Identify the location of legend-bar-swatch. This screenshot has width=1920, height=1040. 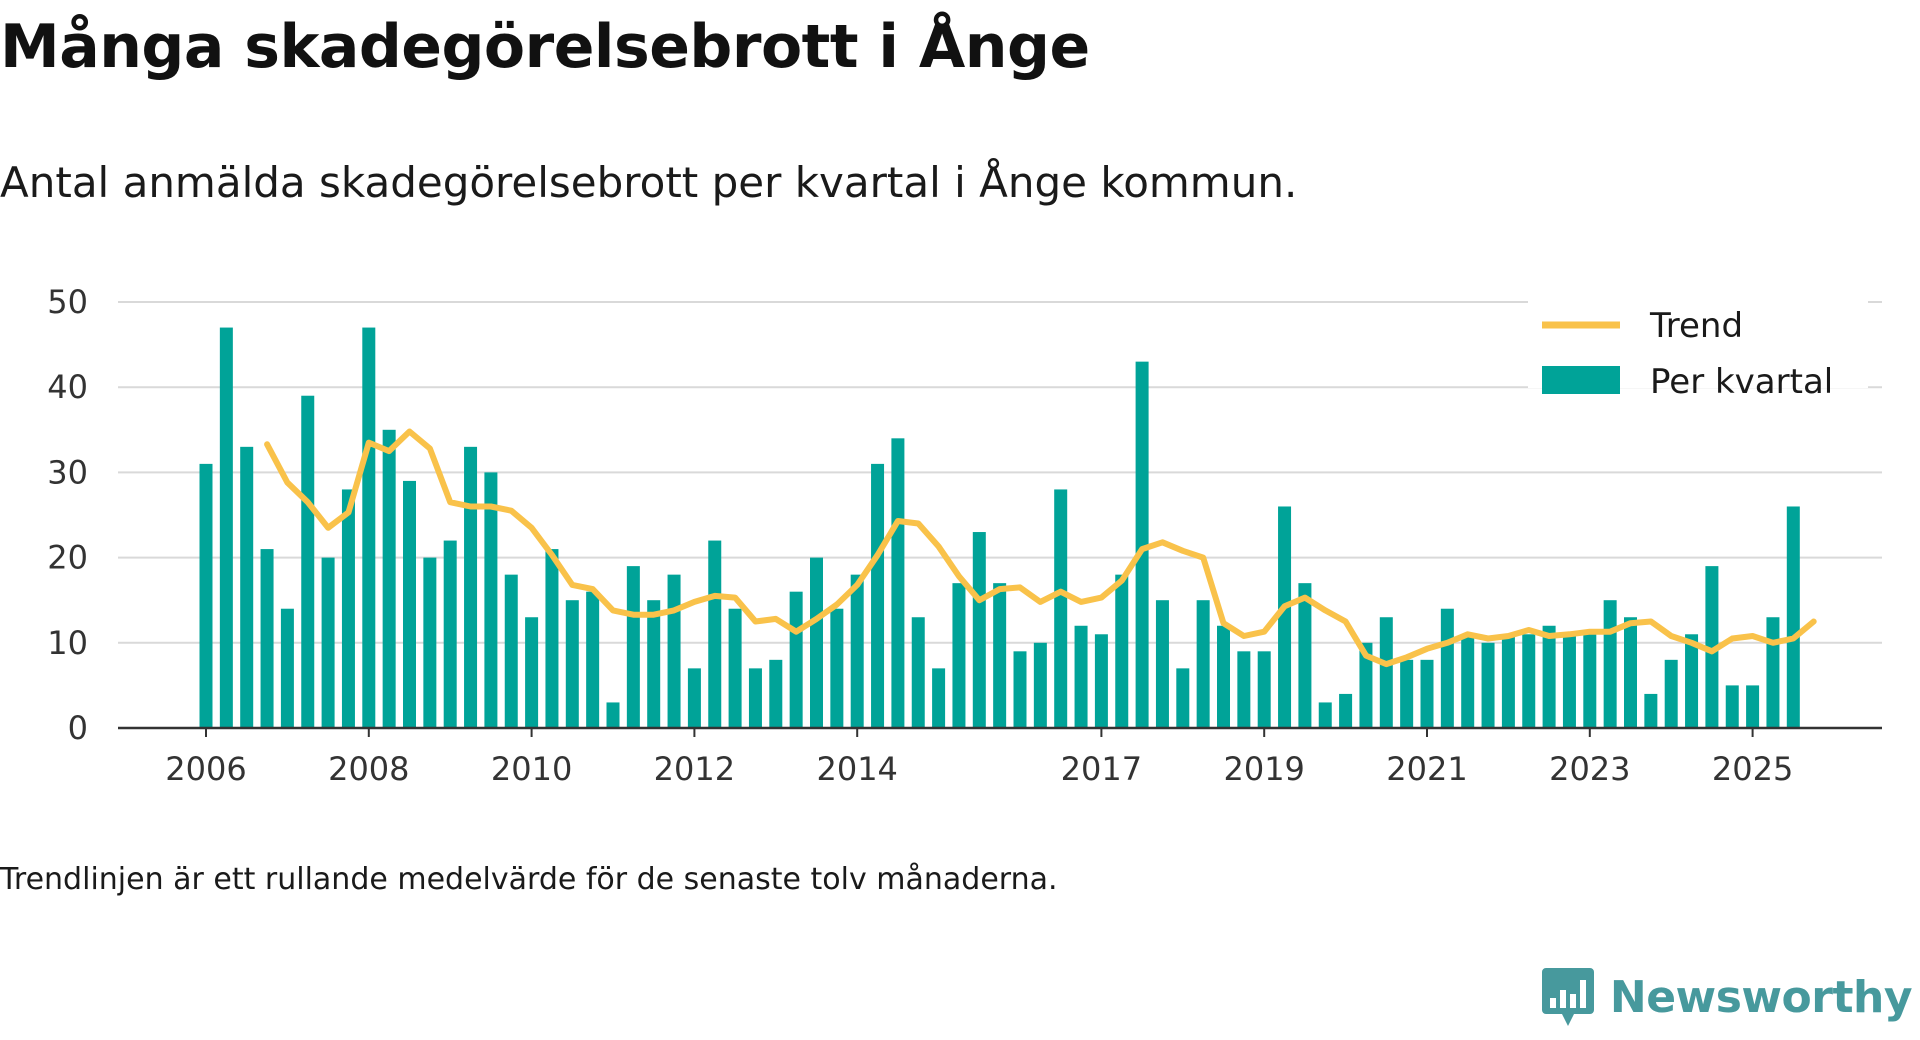
(1581, 380).